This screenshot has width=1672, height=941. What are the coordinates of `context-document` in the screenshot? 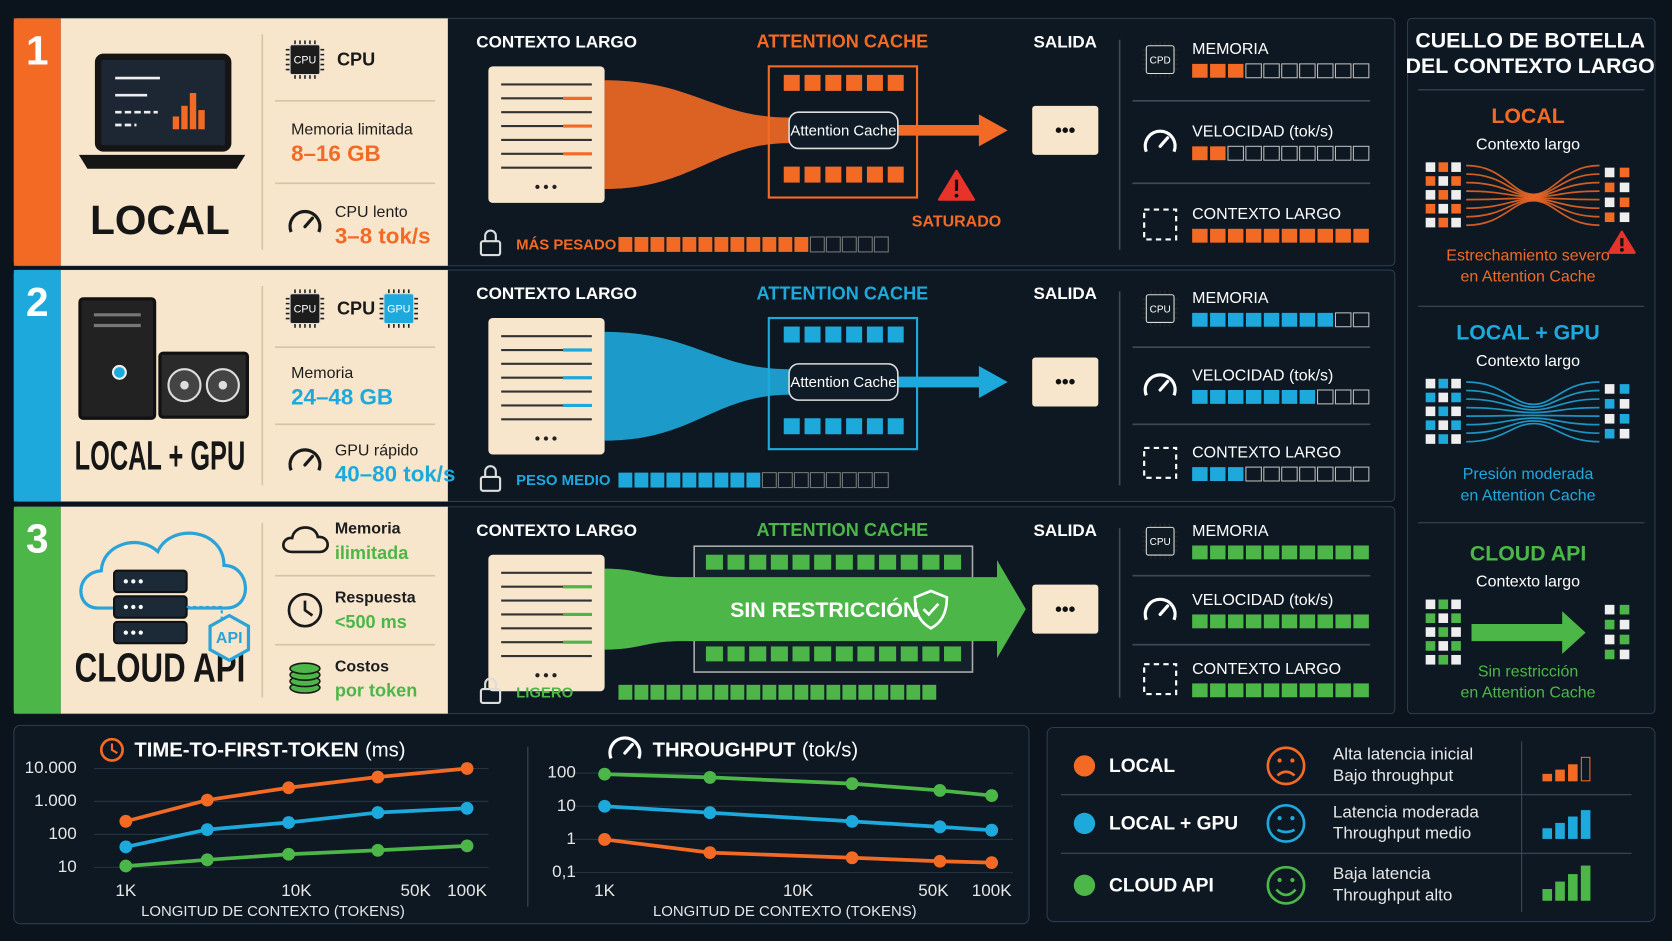 It's located at (546, 386).